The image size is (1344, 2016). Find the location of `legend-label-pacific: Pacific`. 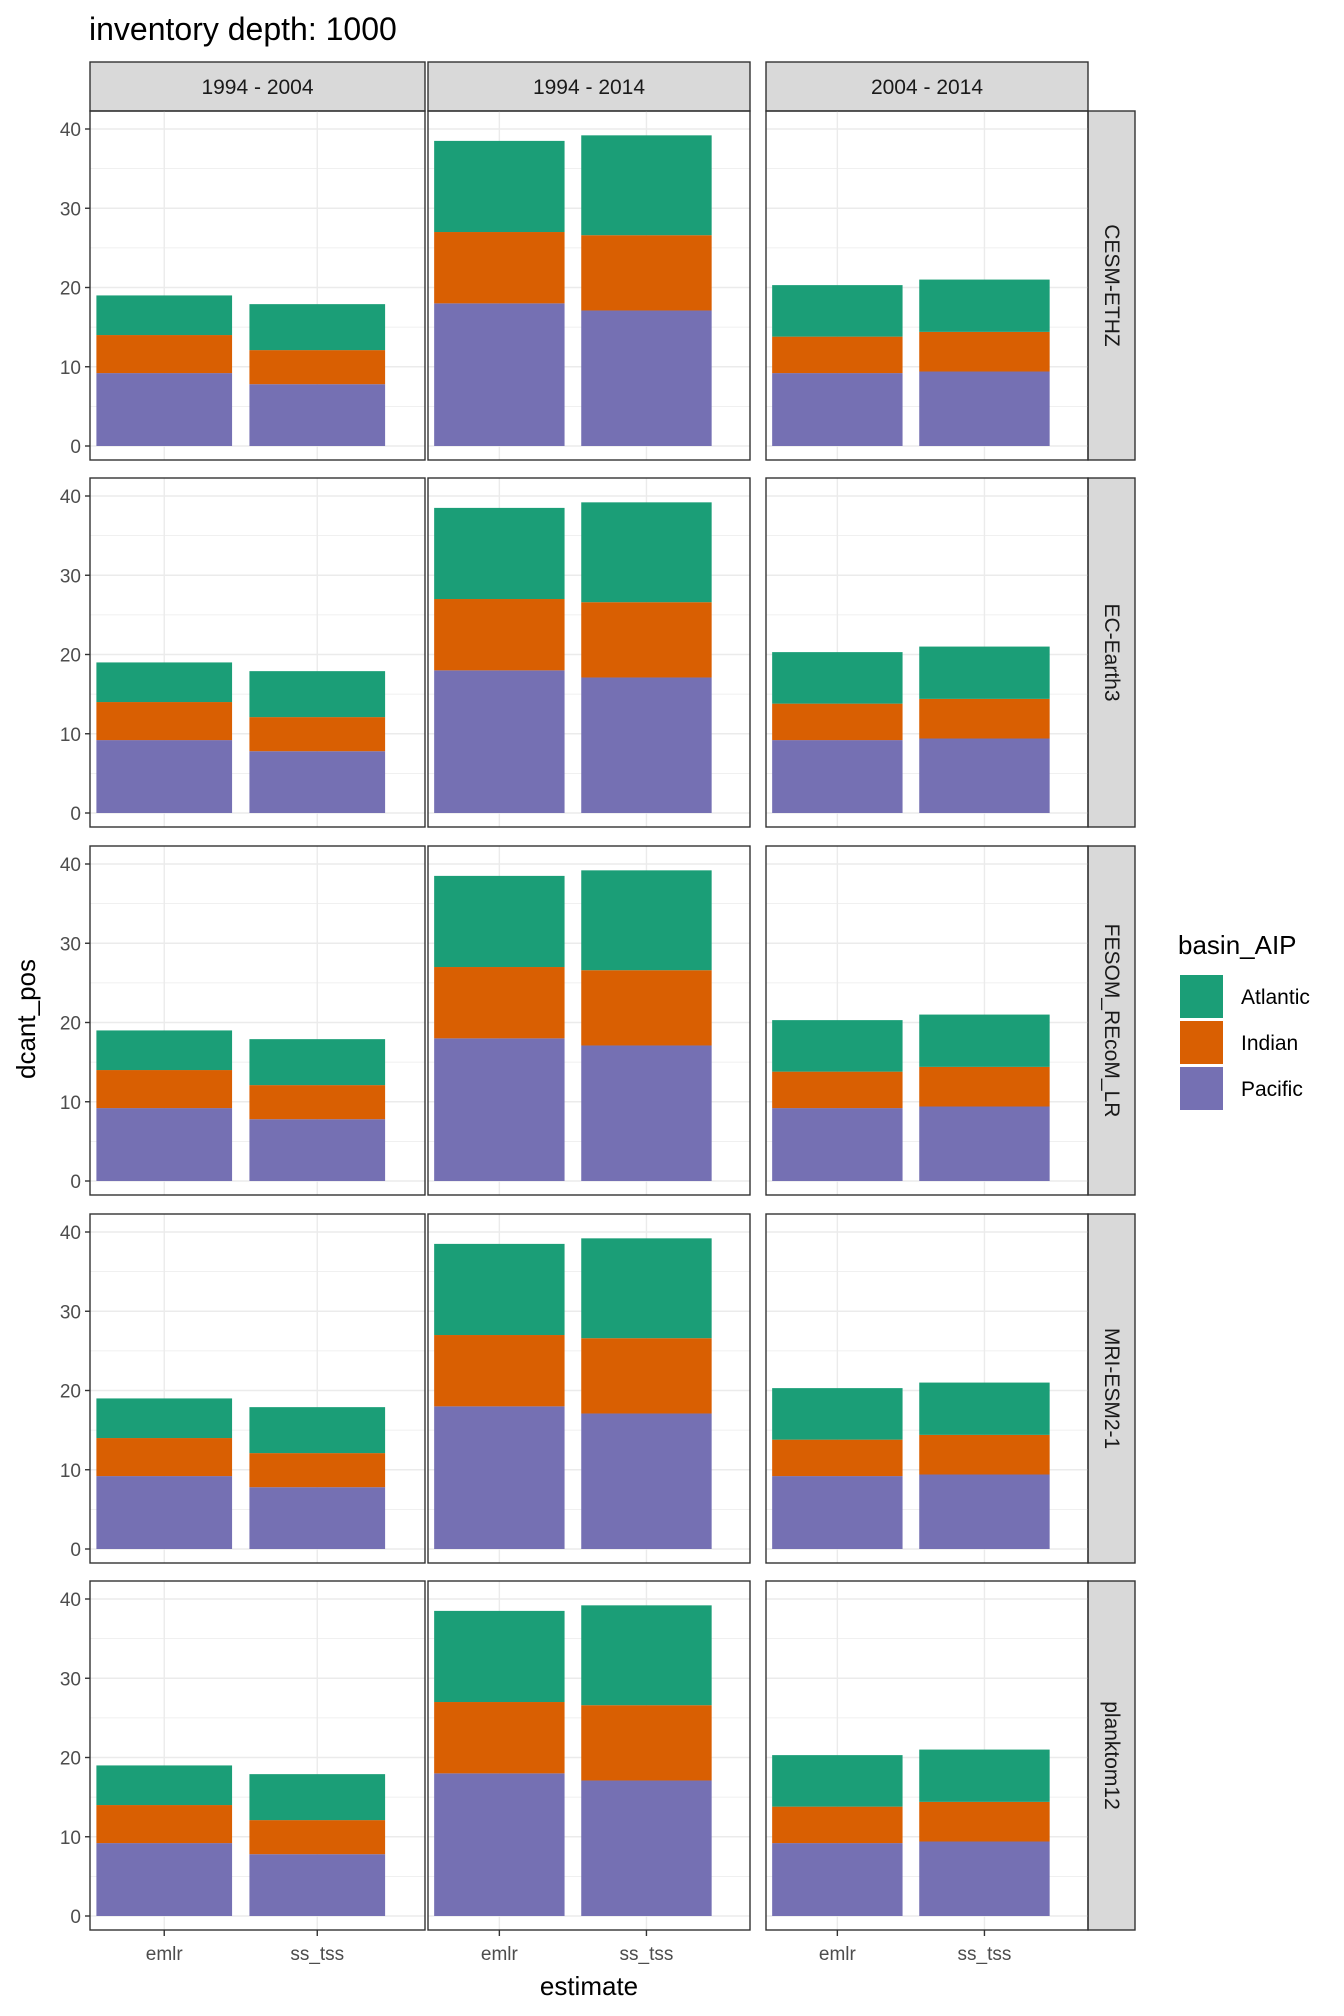

legend-label-pacific: Pacific is located at coordinates (1272, 1089).